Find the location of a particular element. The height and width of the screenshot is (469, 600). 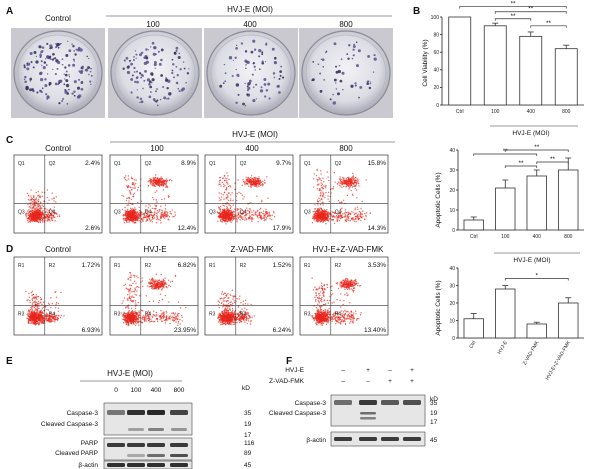

quadrant-label: Q1 is located at coordinates (21, 164).